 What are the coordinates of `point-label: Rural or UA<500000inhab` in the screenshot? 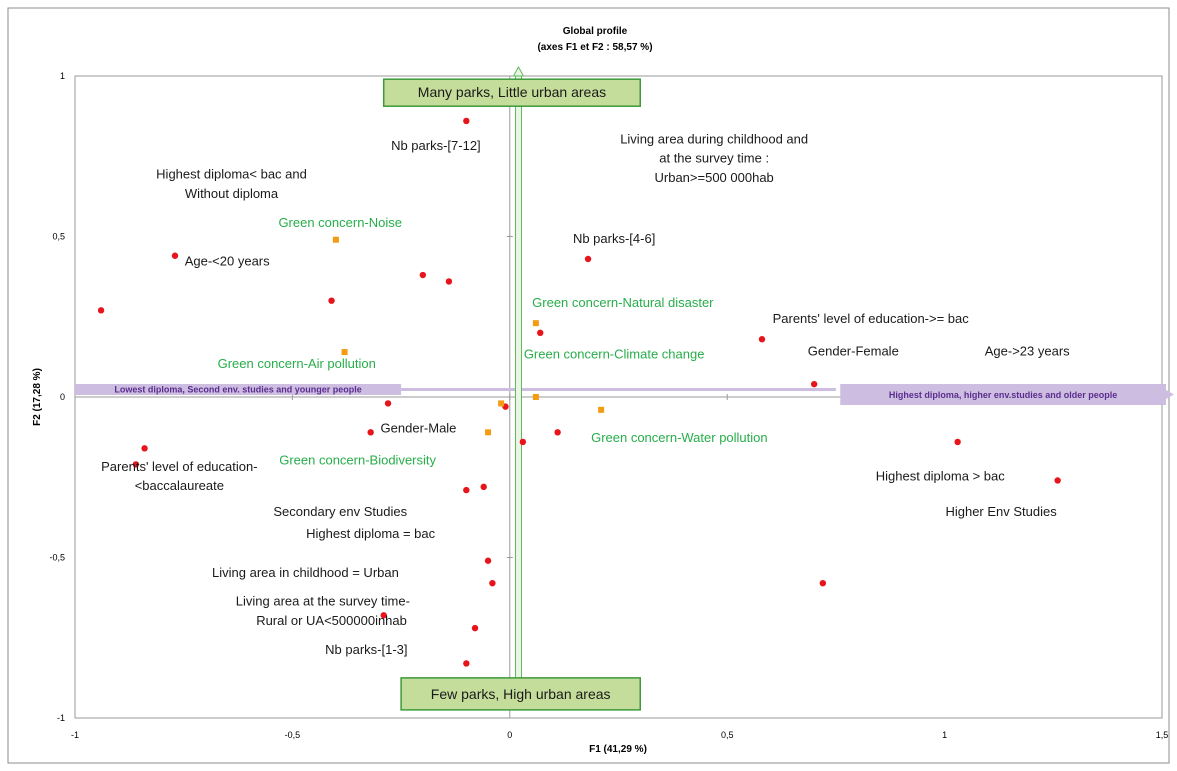 It's located at (331, 620).